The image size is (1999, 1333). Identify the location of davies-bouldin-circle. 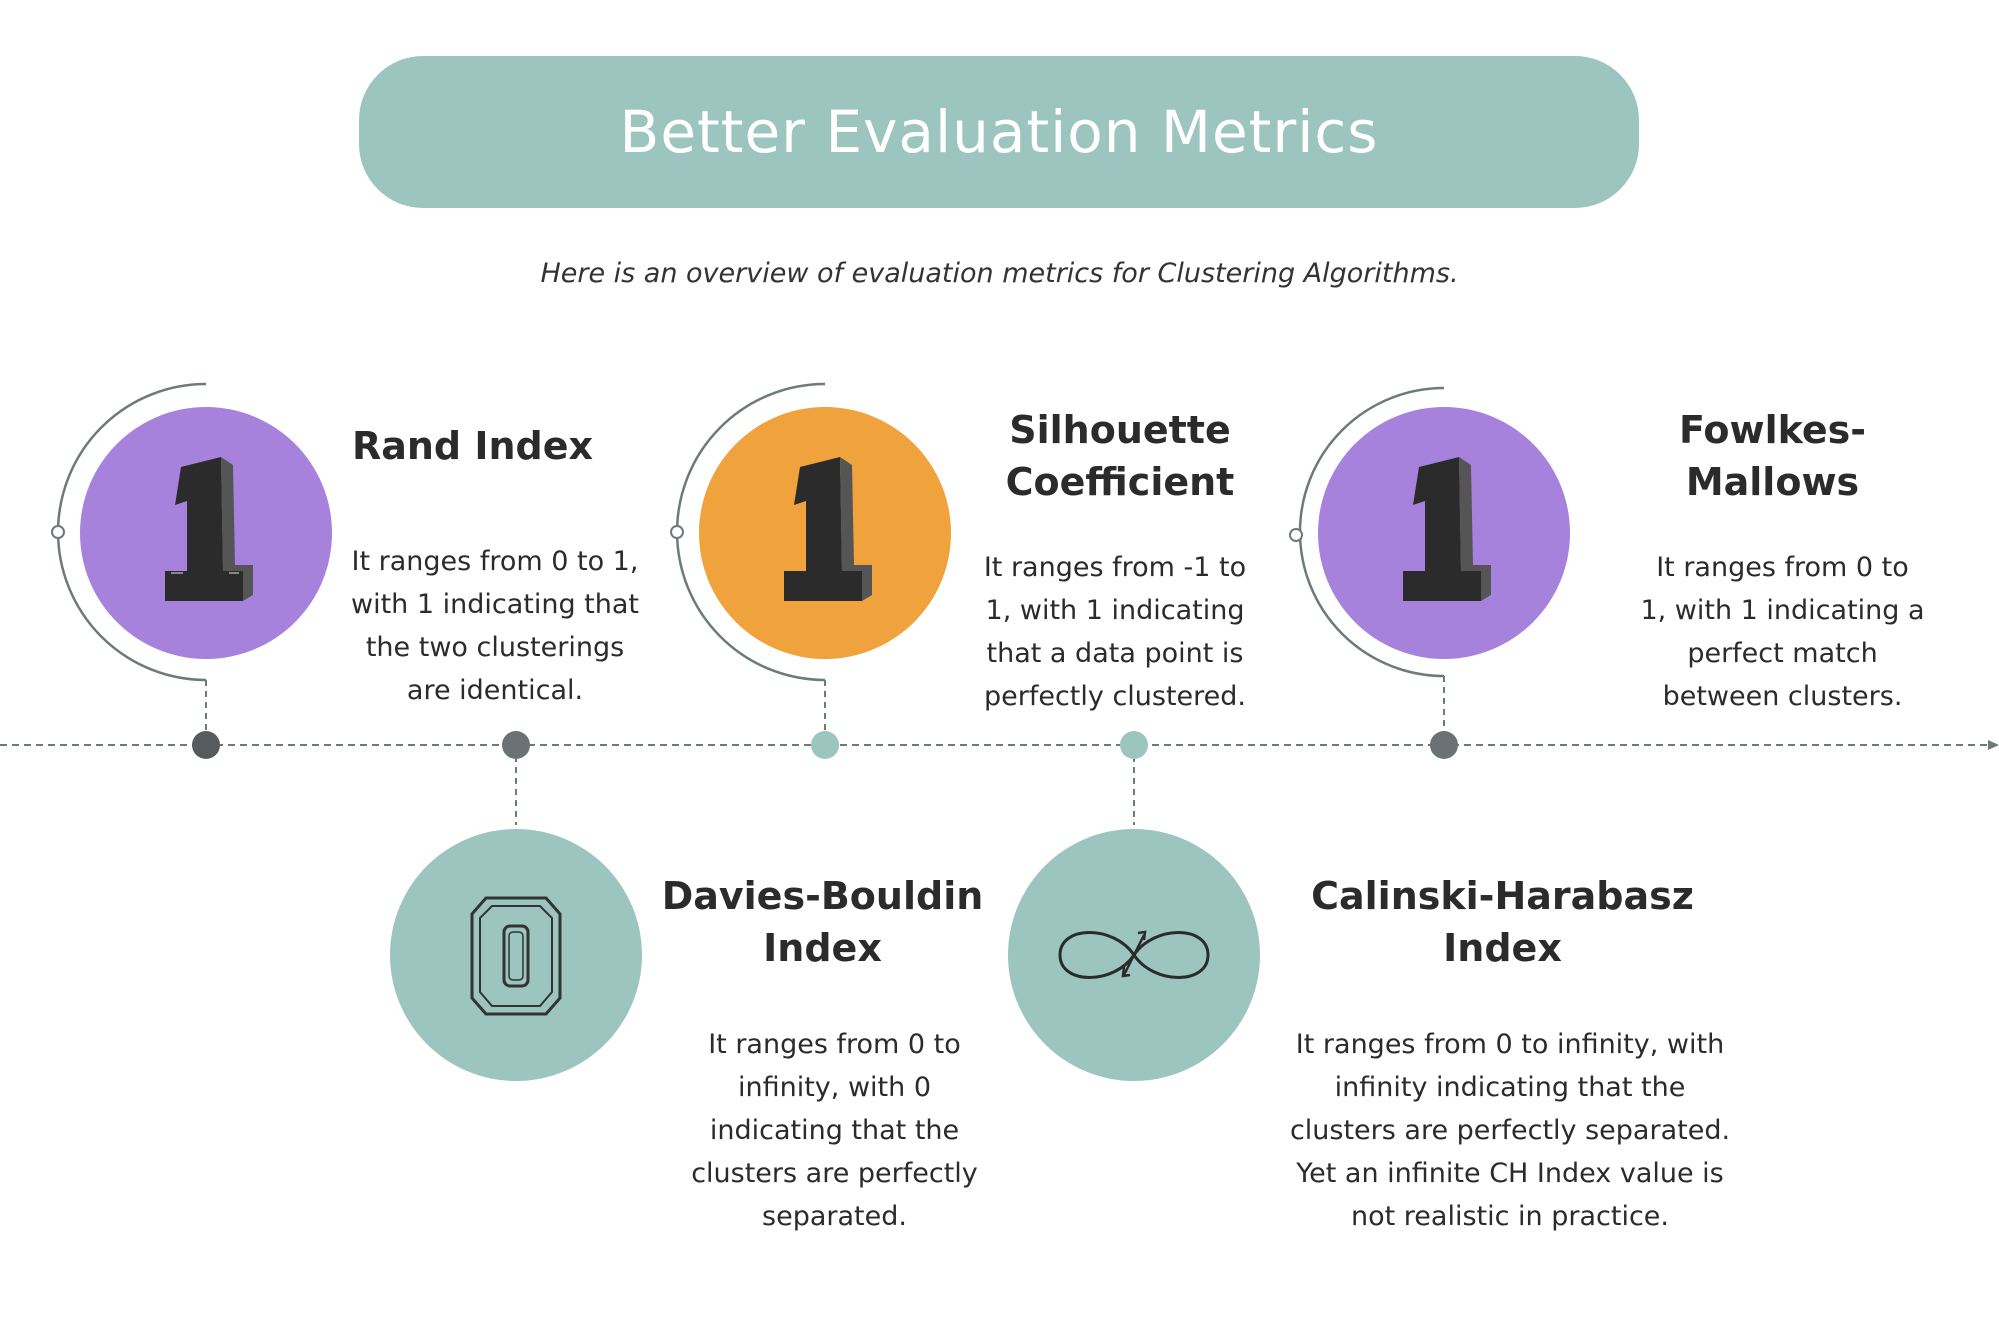
(516, 955).